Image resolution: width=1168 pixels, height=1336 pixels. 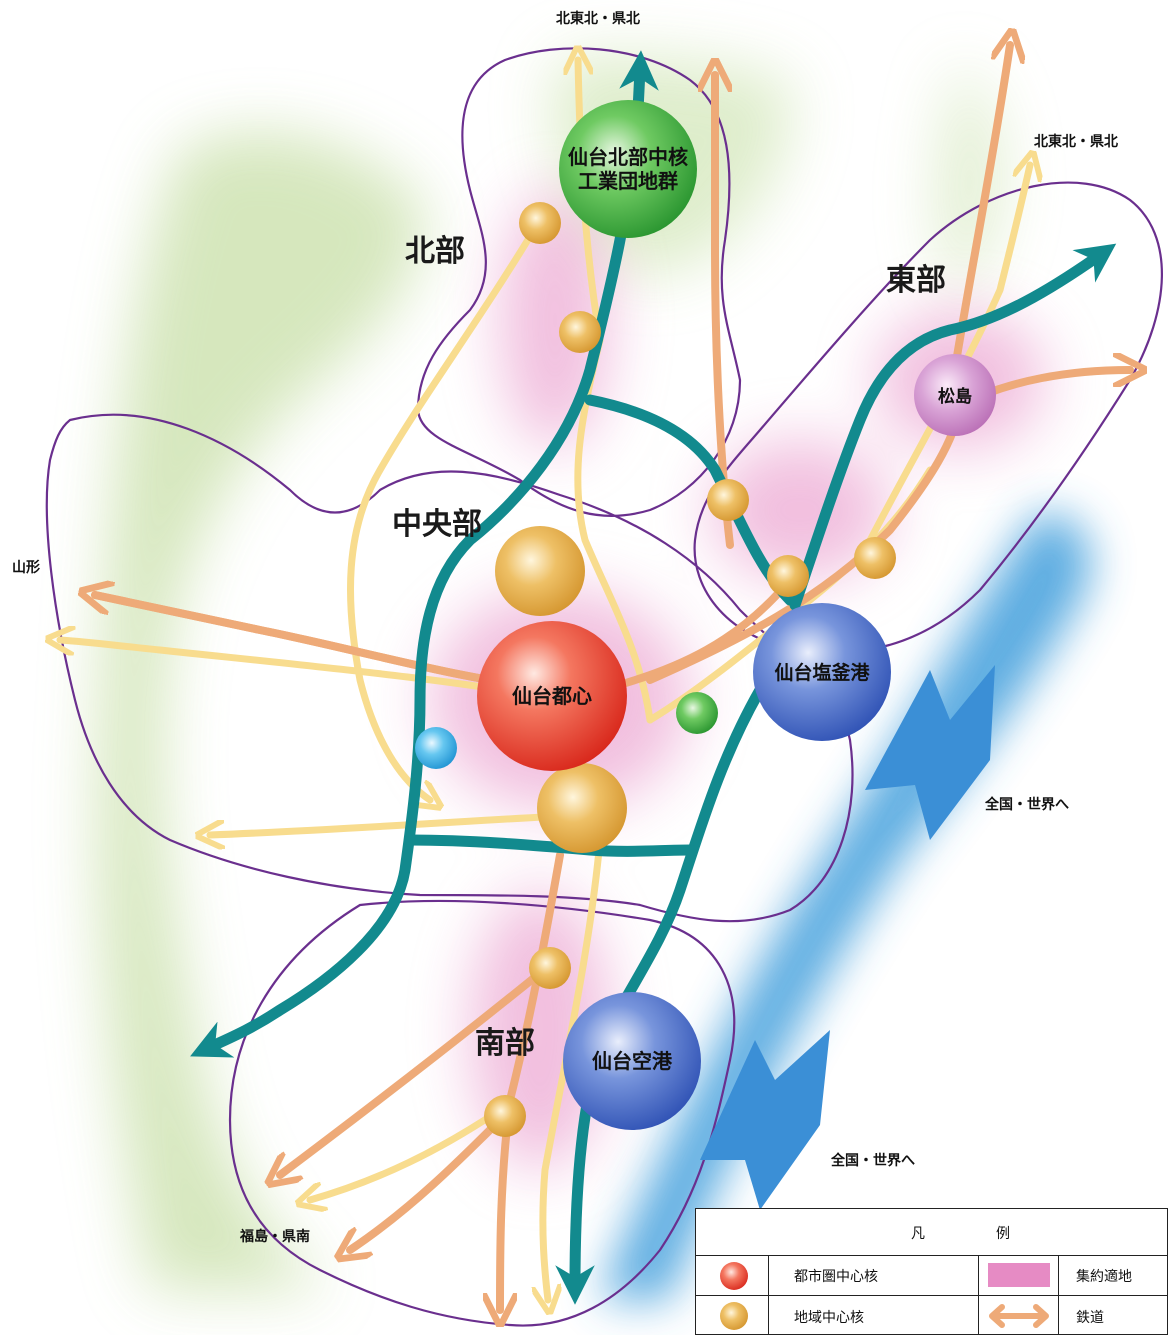 What do you see at coordinates (931, 1275) in the screenshot?
I see `legend-row: 都市圏中心核 集約適地` at bounding box center [931, 1275].